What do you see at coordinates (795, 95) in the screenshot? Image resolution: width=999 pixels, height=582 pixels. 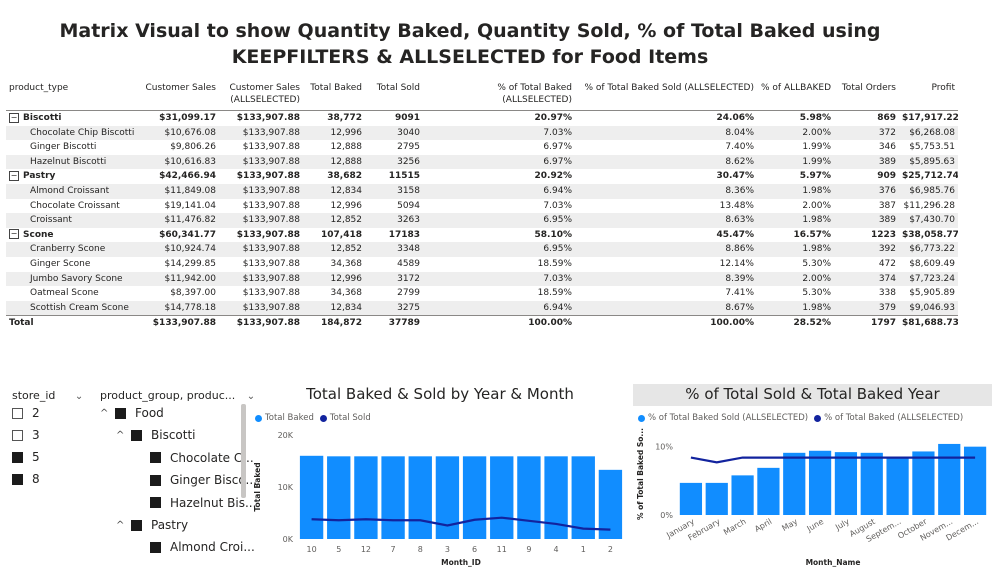 I see `column-header: % of ALLBAKED` at bounding box center [795, 95].